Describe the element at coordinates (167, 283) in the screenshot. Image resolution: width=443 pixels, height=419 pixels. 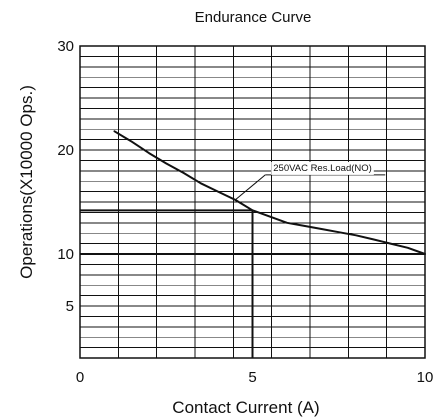
I see `reference-lines-layer` at that location.